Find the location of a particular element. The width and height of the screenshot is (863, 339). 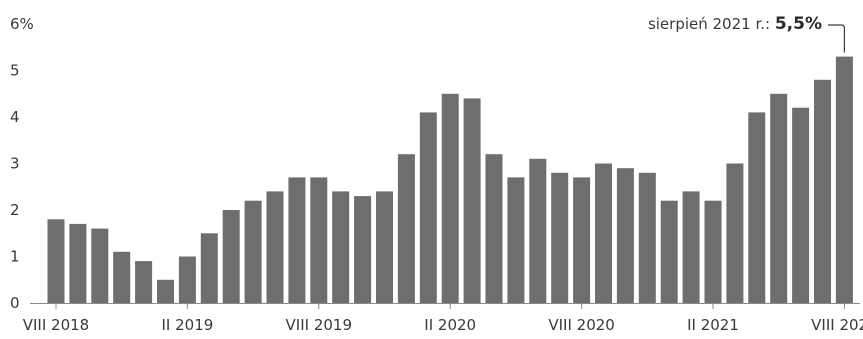

peak-annotation: sierpień 2021 r.: 5,5% is located at coordinates (746, 33).